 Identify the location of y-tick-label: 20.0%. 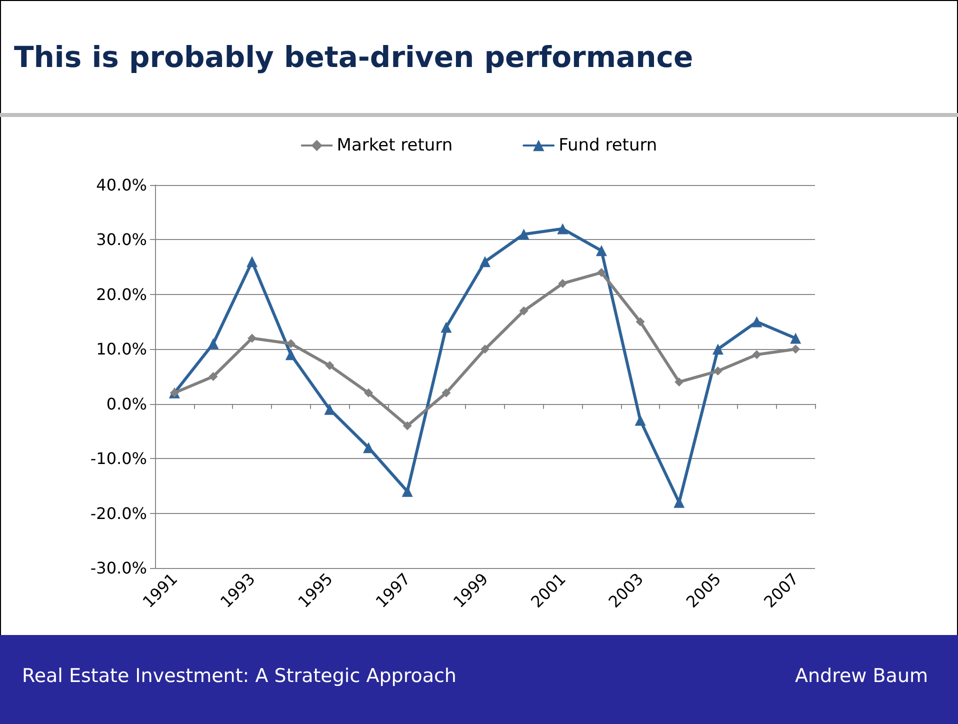
(121, 294).